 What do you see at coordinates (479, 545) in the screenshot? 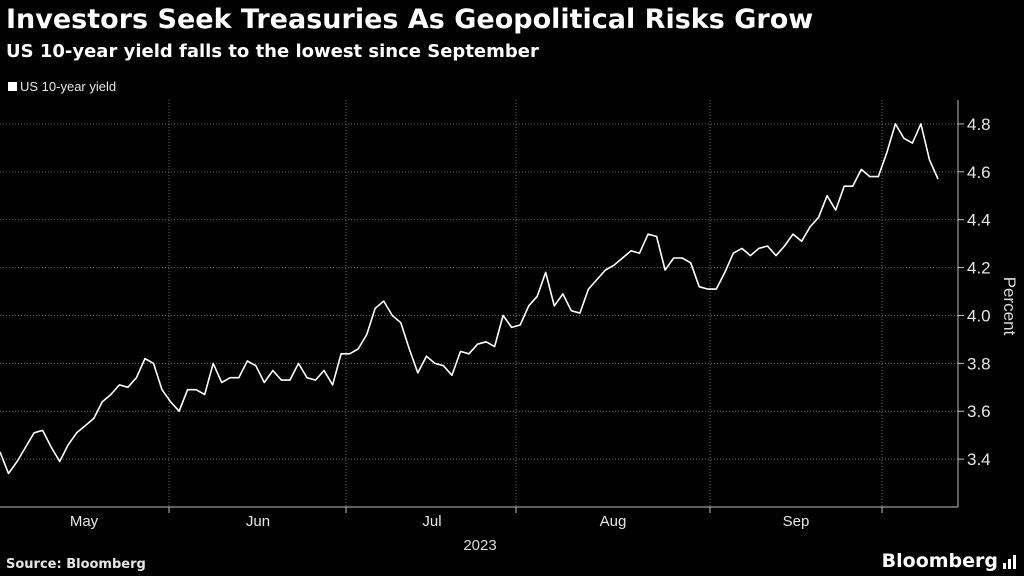
I see `x-axis-year-label: 2023` at bounding box center [479, 545].